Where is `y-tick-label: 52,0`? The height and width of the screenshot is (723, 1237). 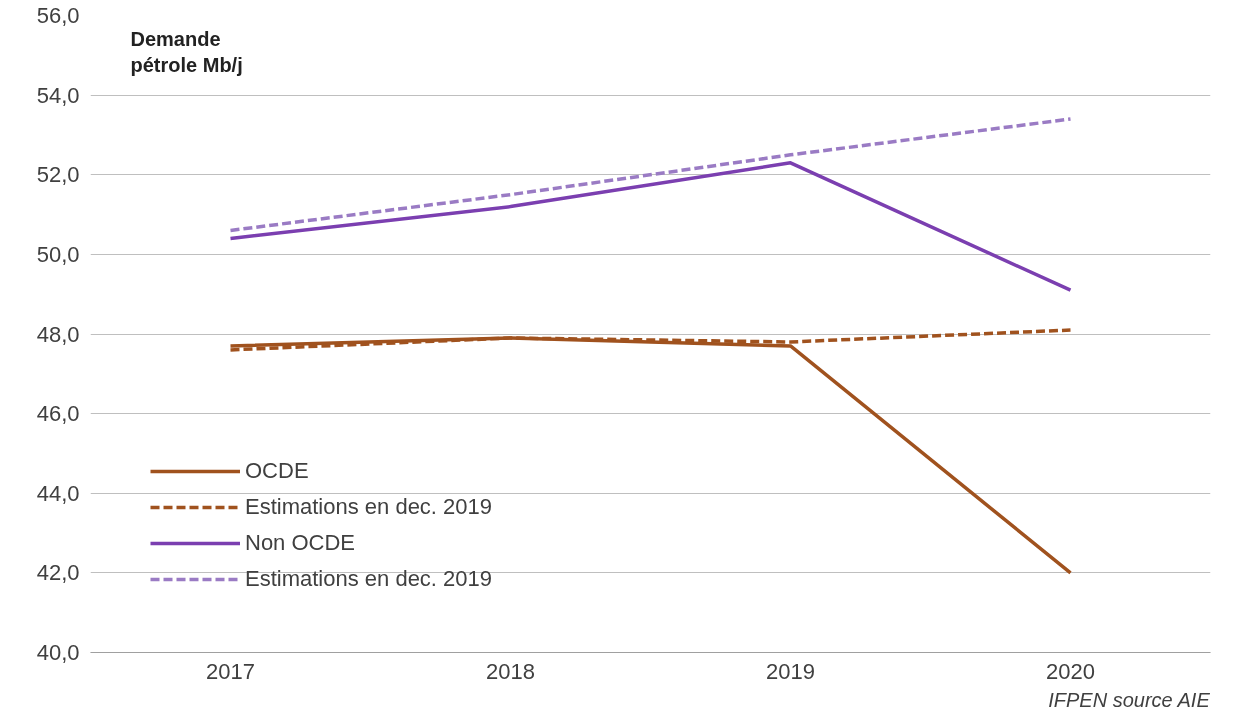 y-tick-label: 52,0 is located at coordinates (58, 175).